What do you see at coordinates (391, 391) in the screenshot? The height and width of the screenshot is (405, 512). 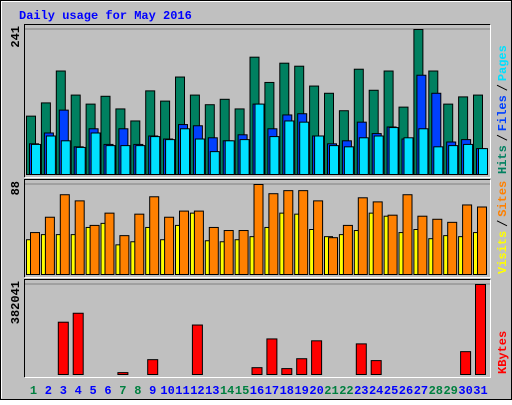 I see `x-tick-label: 25` at bounding box center [391, 391].